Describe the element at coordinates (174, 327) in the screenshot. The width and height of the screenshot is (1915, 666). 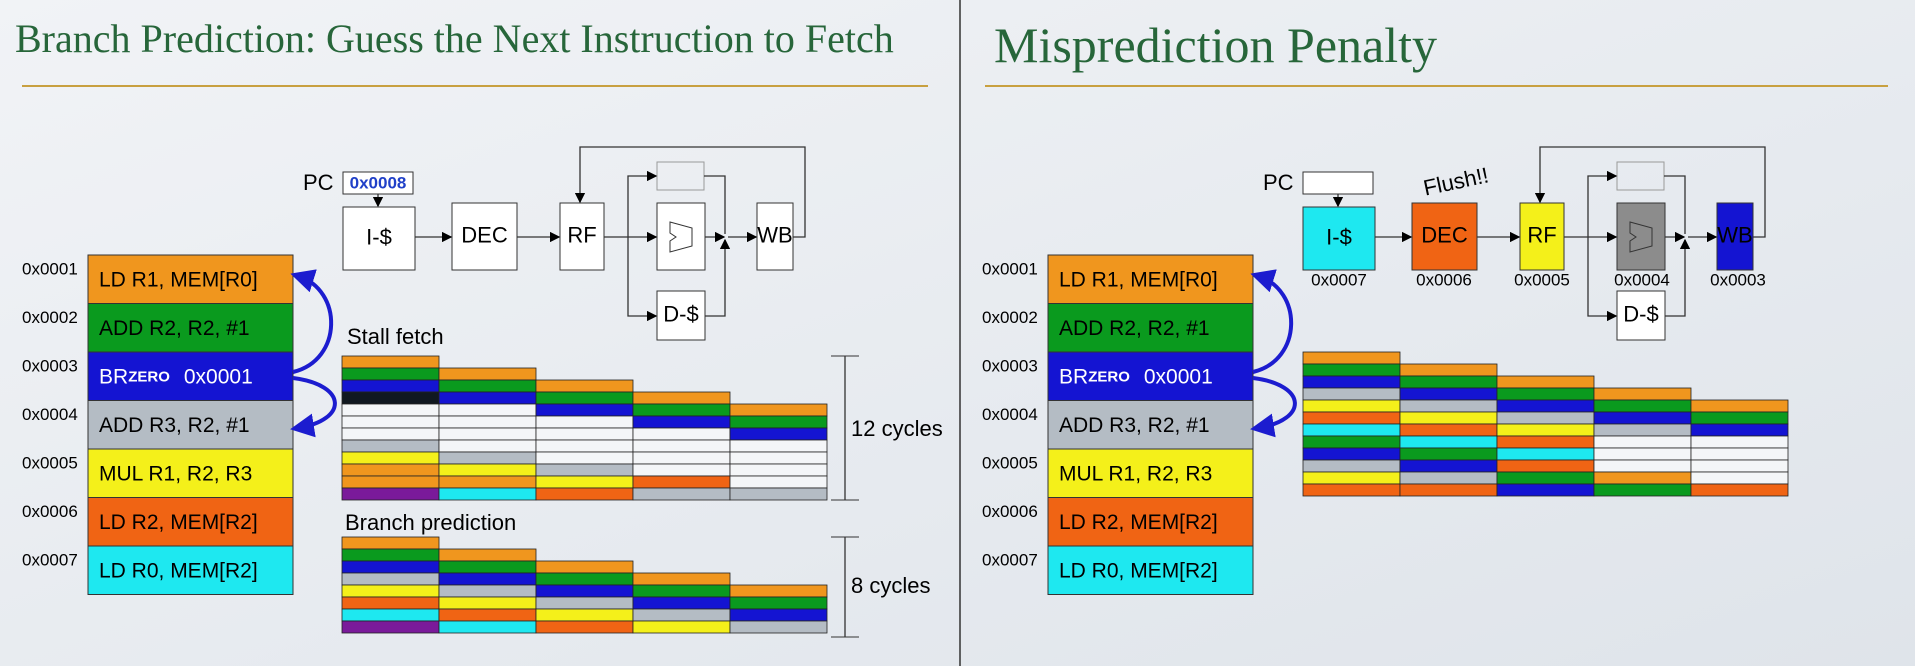
I see `instruction: ADD R2, R2, #1` at that location.